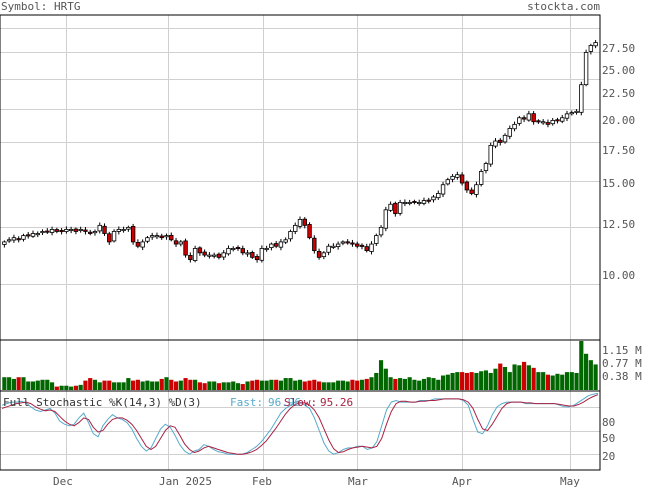 This screenshot has height=488, width=655. I want to click on y-tick-label: 20.00, so click(619, 120).